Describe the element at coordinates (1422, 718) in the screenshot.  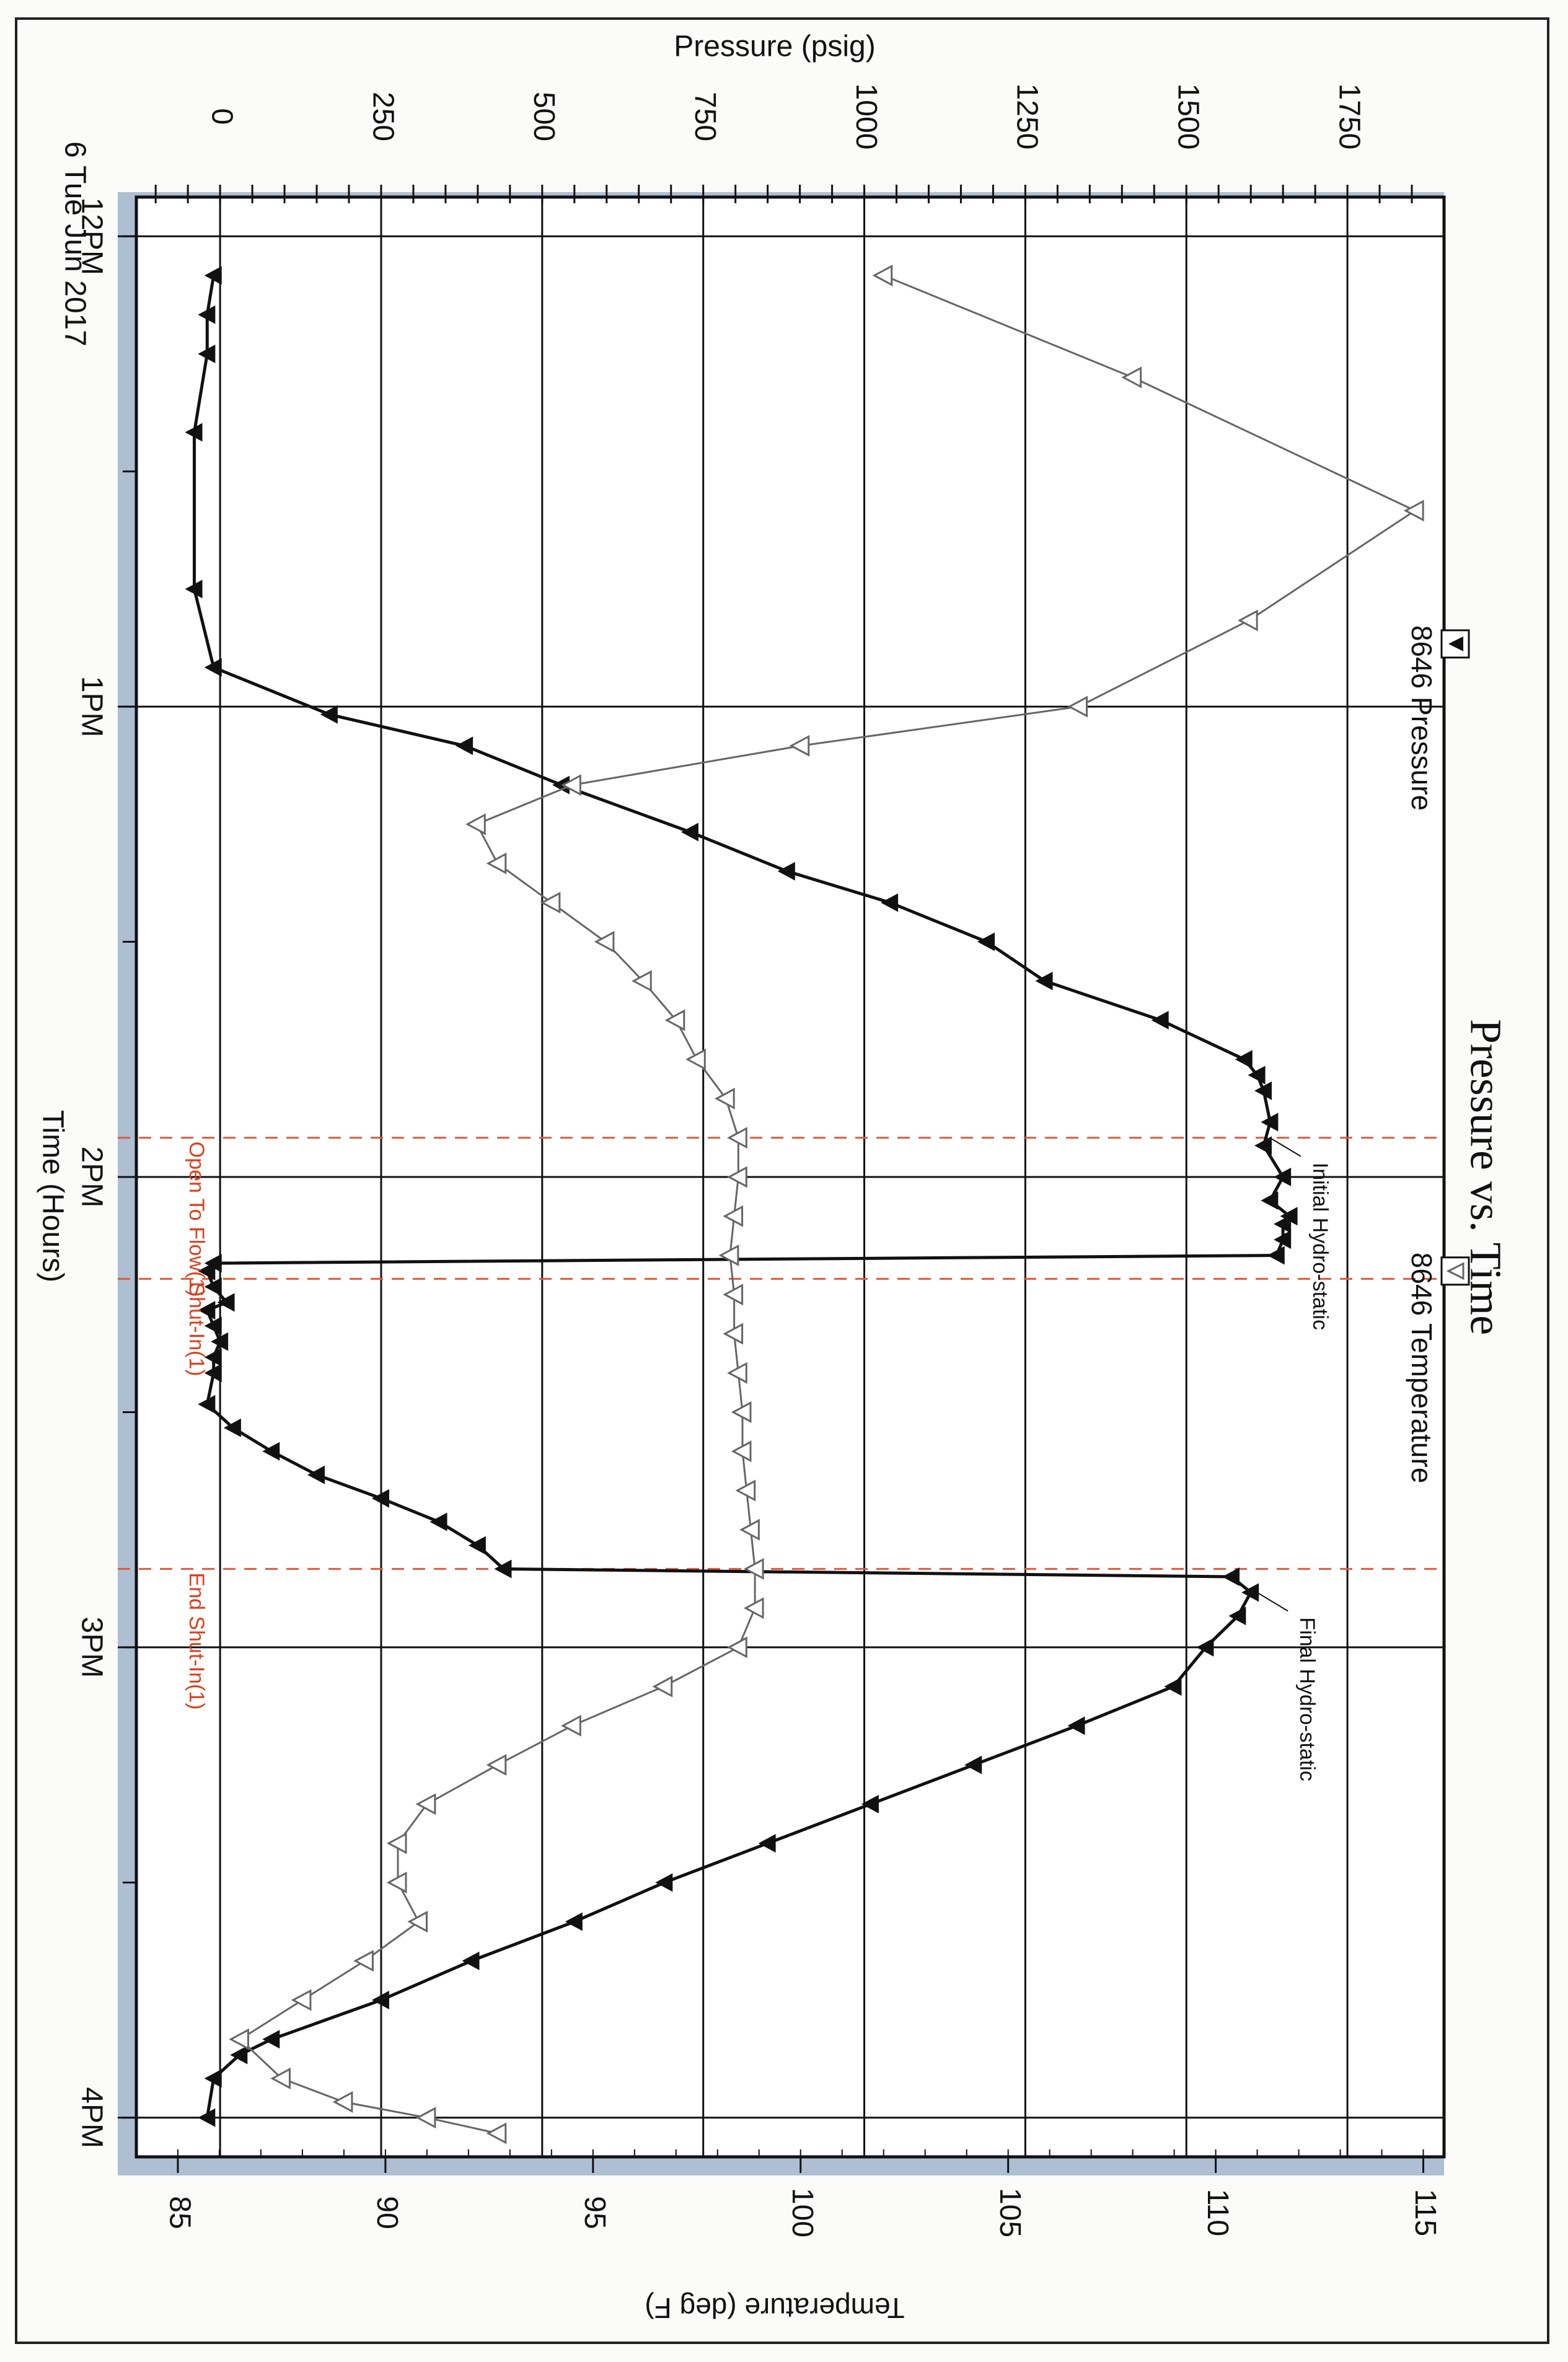
I see `legend-label-pressure: 8646 Pressure` at that location.